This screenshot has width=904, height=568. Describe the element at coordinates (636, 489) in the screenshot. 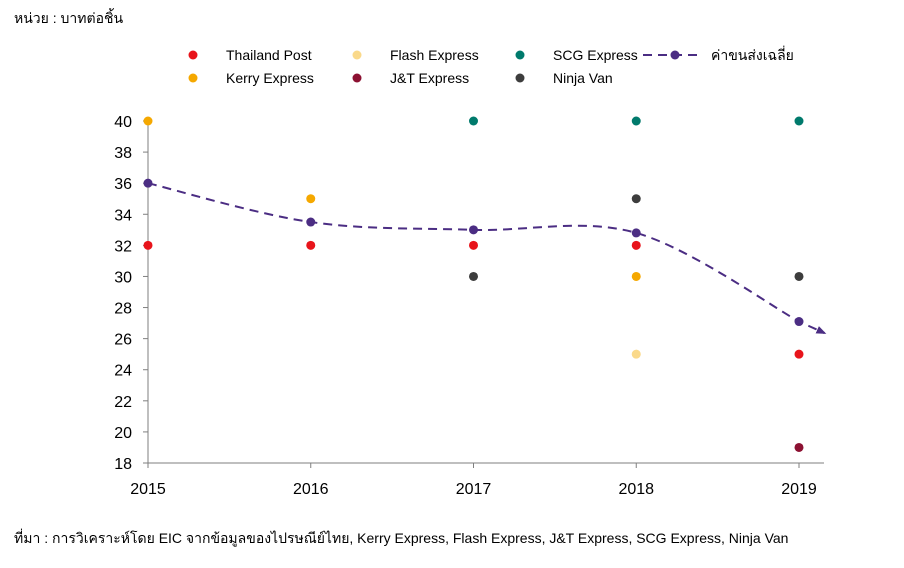

I see `x-tick-label: 2018` at that location.